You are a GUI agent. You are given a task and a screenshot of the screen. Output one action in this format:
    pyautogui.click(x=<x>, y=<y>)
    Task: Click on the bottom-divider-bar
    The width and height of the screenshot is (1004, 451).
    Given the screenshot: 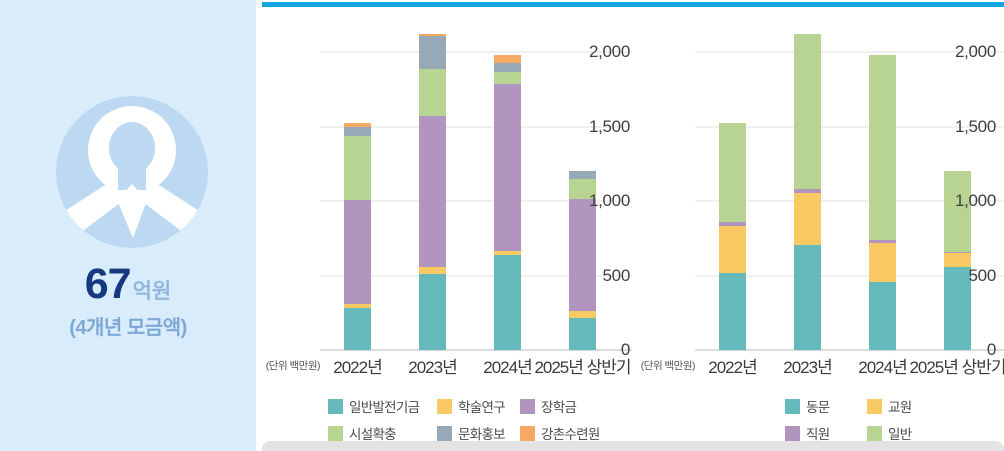 What is the action you would take?
    pyautogui.click(x=633, y=446)
    